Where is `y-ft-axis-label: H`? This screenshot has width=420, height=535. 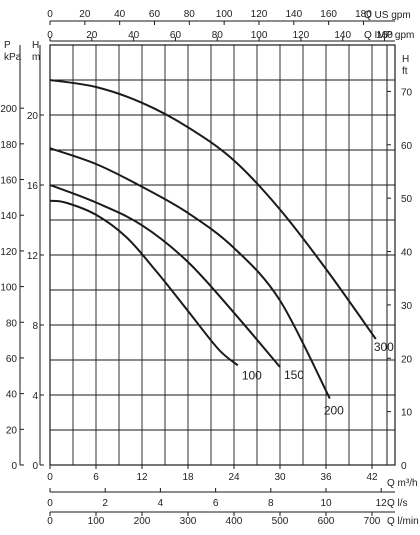 y-ft-axis-label: H is located at coordinates (405, 59).